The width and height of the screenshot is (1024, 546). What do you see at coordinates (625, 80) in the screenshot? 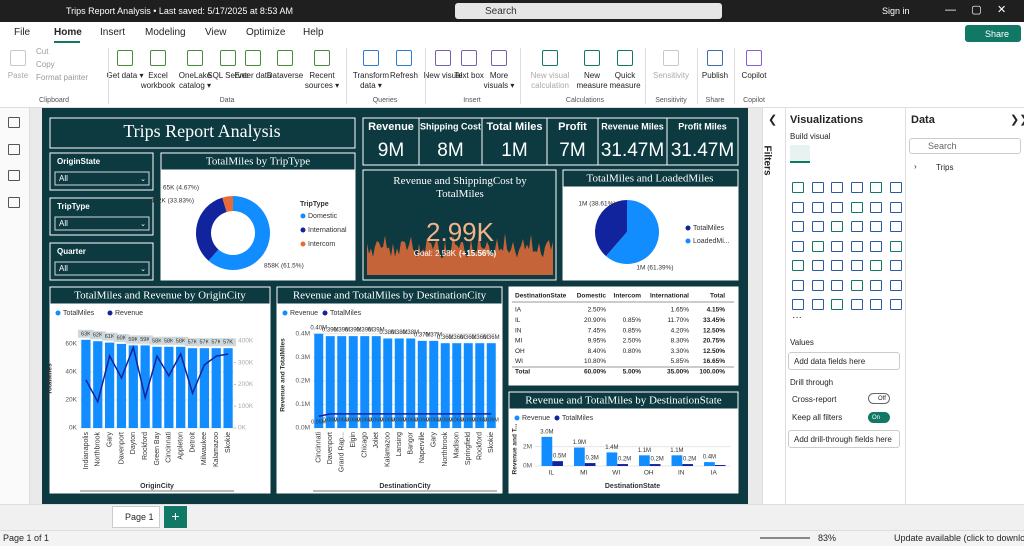
I see `ribbon-button: Quick measure` at bounding box center [625, 80].